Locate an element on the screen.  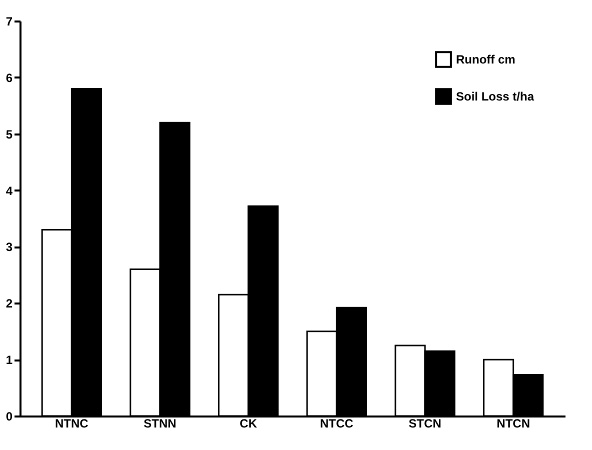
y-tick-label: 2 is located at coordinates (9, 303).